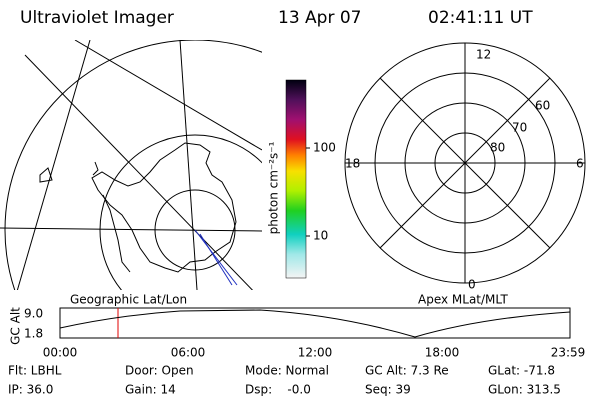  What do you see at coordinates (35, 371) in the screenshot?
I see `status-field: Flt: LBHL` at bounding box center [35, 371].